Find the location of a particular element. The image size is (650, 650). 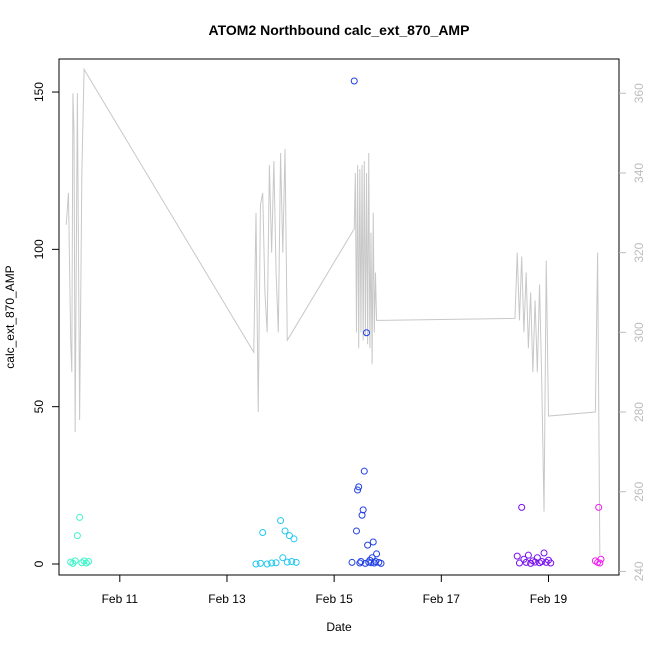

y2-tick-label: 260 is located at coordinates (639, 491).